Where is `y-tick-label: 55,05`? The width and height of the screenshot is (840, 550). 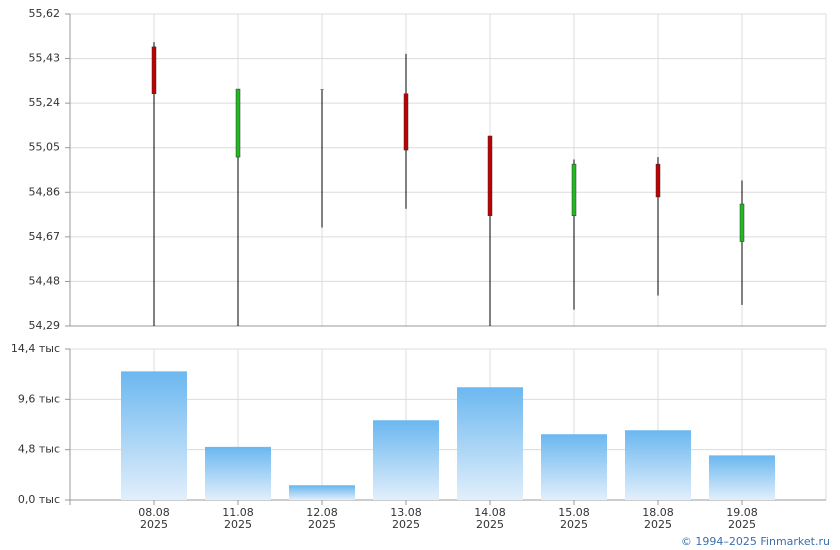 y-tick-label: 55,05 is located at coordinates (45, 147).